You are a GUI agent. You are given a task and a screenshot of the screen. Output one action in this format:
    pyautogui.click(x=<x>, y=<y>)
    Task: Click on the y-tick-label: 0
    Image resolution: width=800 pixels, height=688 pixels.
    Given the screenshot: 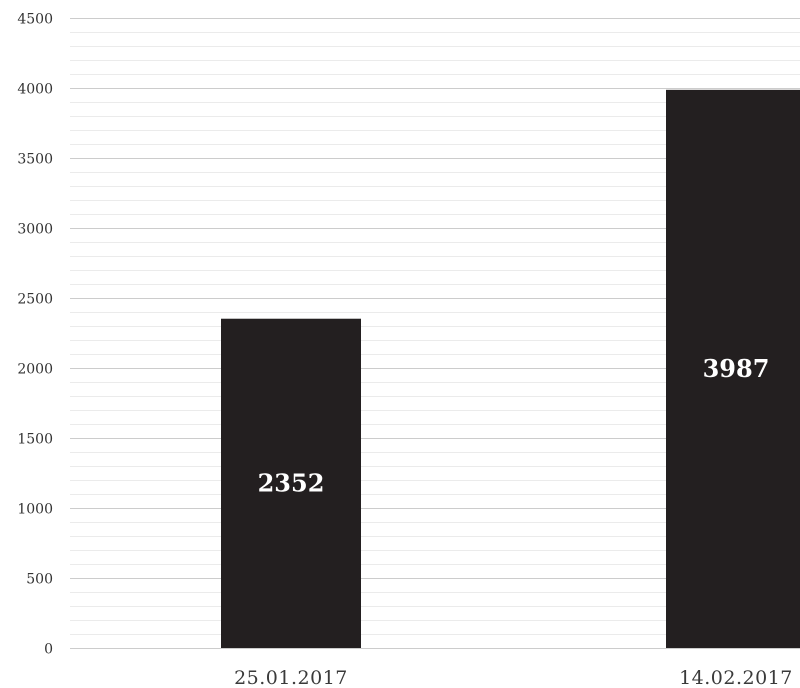 What is the action you would take?
    pyautogui.click(x=48, y=650)
    